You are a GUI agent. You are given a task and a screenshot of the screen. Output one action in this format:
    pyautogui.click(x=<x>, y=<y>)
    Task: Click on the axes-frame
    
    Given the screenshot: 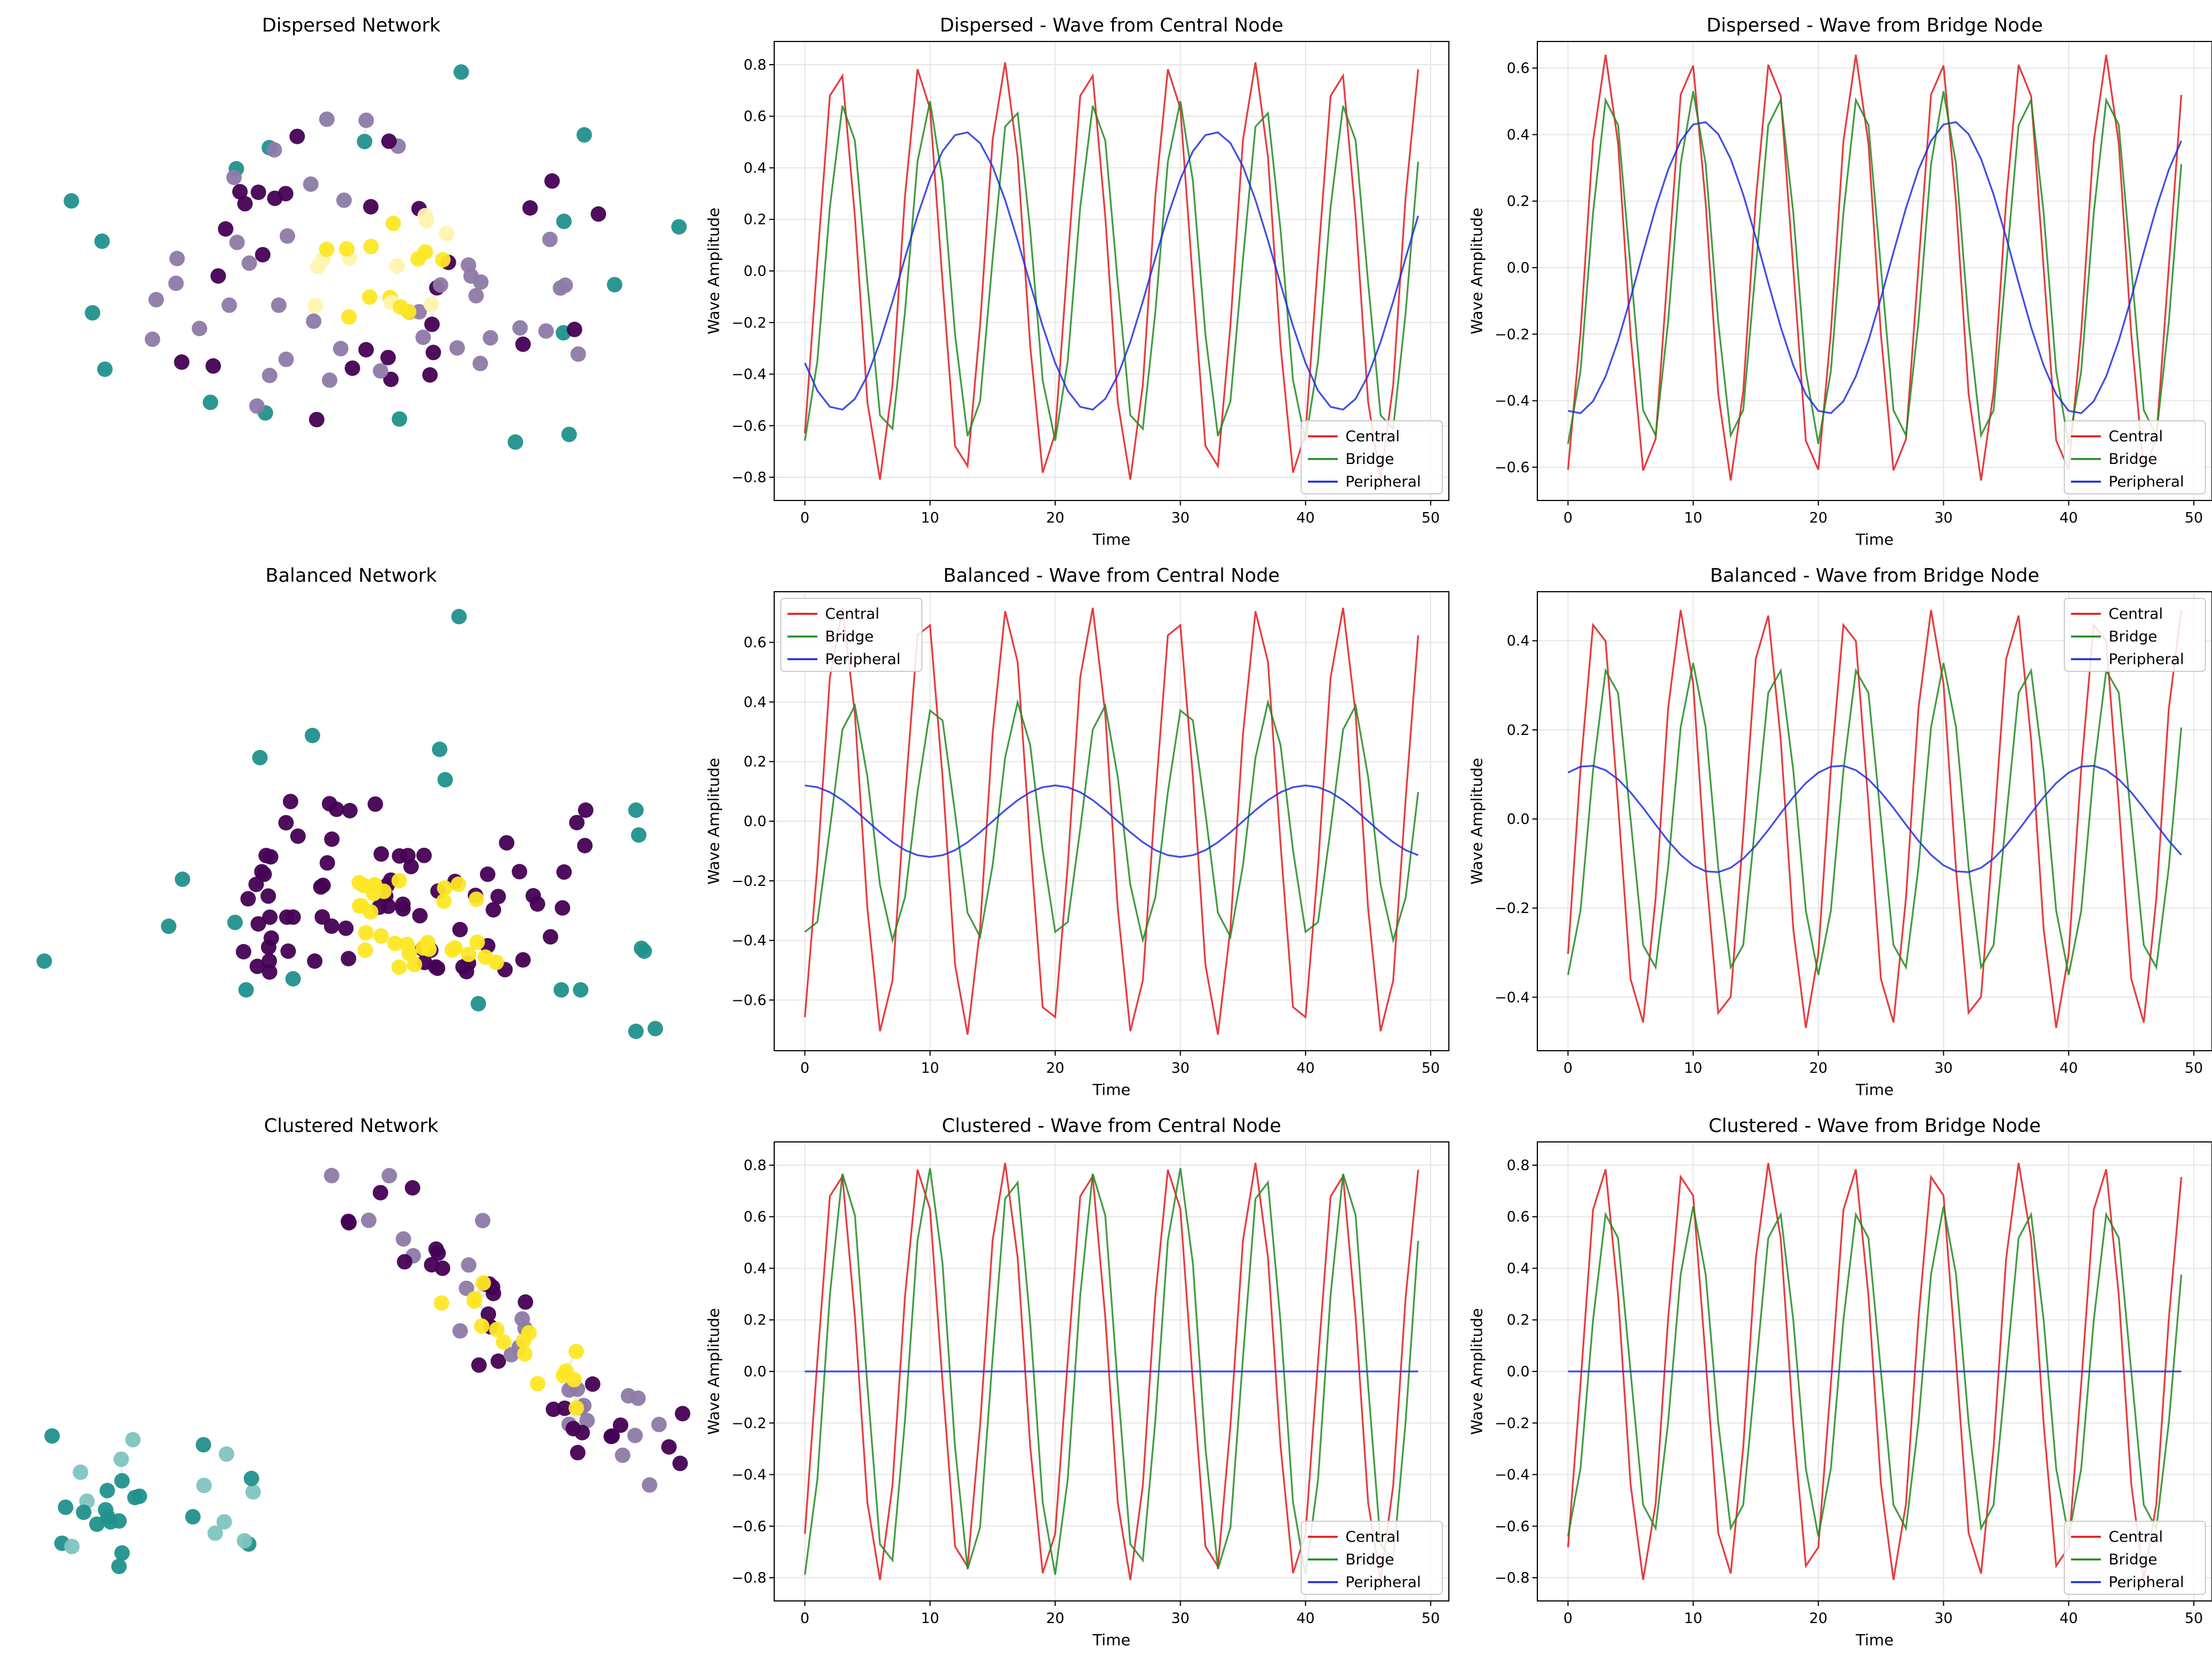 What is the action you would take?
    pyautogui.click(x=1875, y=821)
    